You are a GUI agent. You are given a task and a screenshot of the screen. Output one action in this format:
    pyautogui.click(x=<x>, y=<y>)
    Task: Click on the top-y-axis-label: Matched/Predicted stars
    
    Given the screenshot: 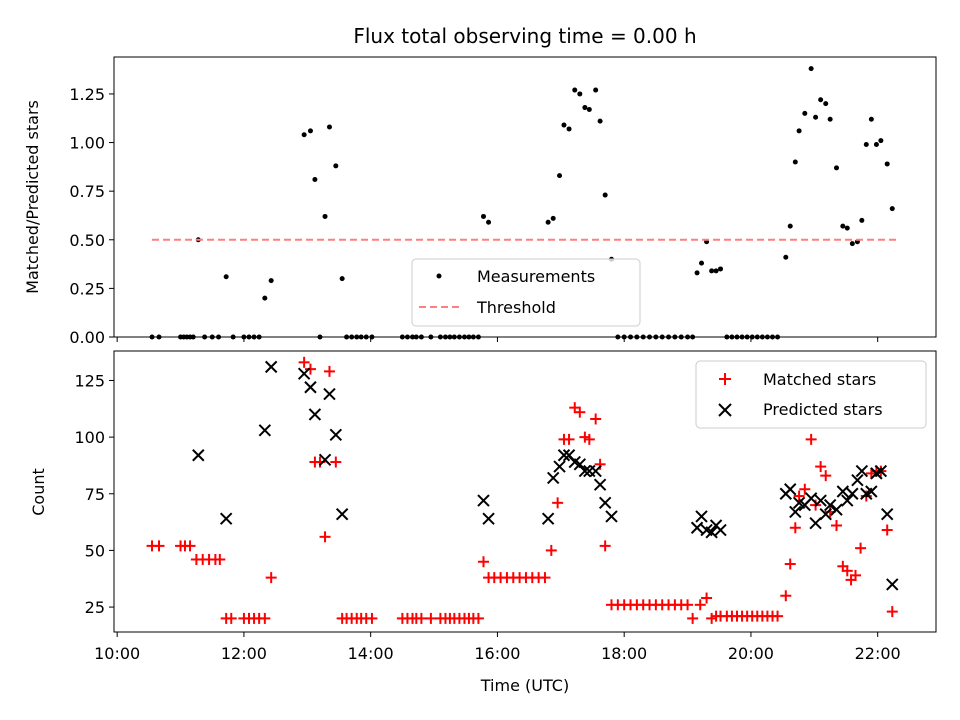 What is the action you would take?
    pyautogui.click(x=32, y=197)
    